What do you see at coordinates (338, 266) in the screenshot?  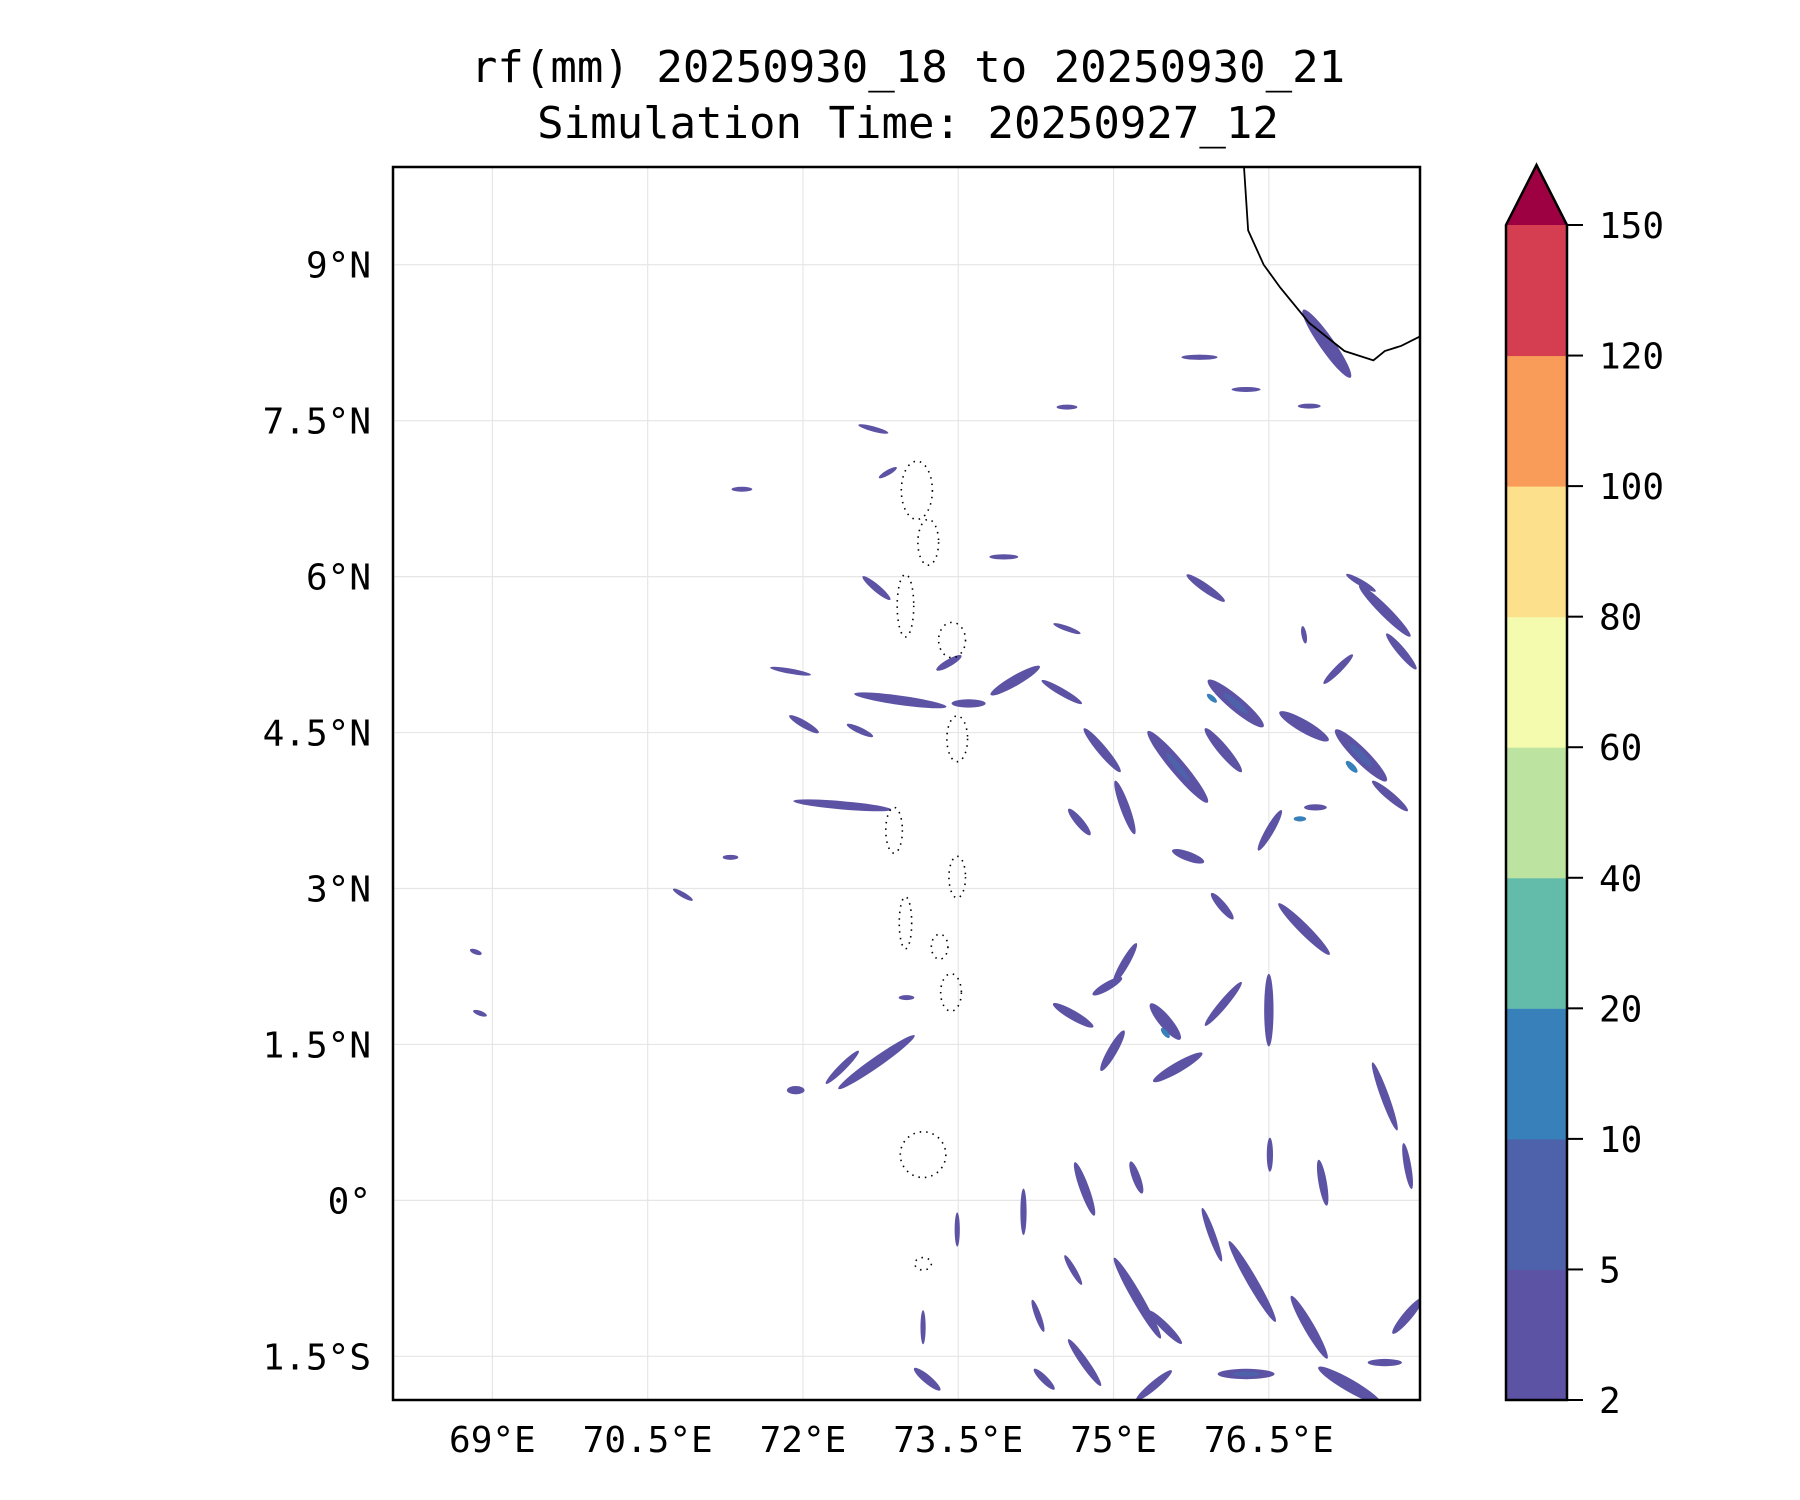 I see `y-tick-label: 9°N` at bounding box center [338, 266].